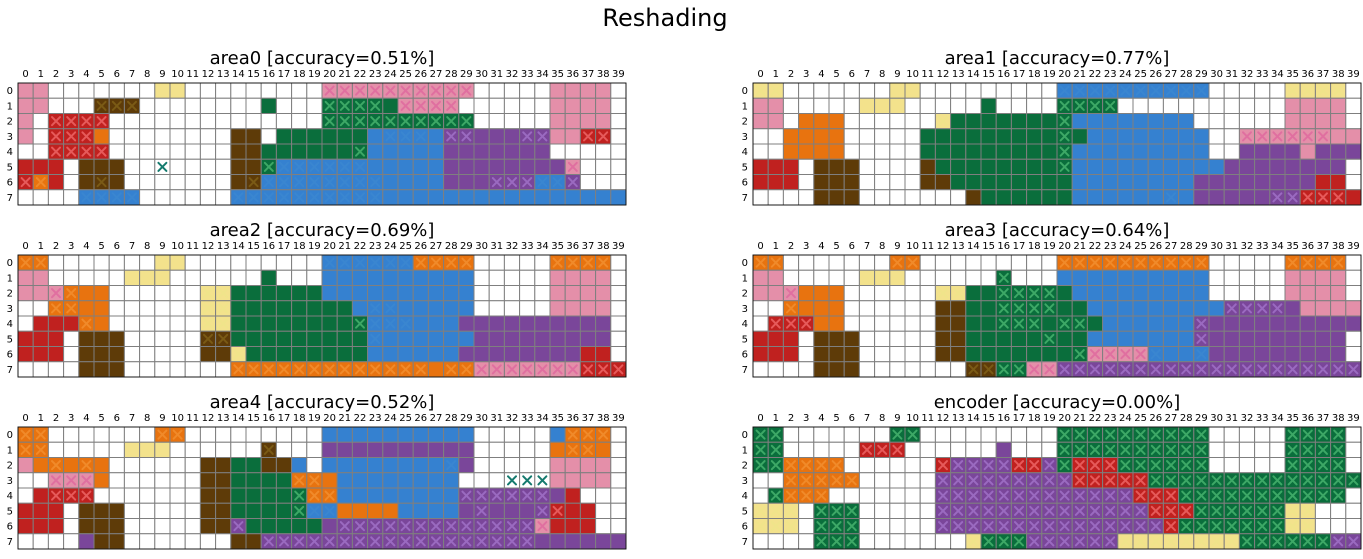 Image resolution: width=1363 pixels, height=559 pixels. I want to click on x-tick-label: 34, so click(1277, 246).